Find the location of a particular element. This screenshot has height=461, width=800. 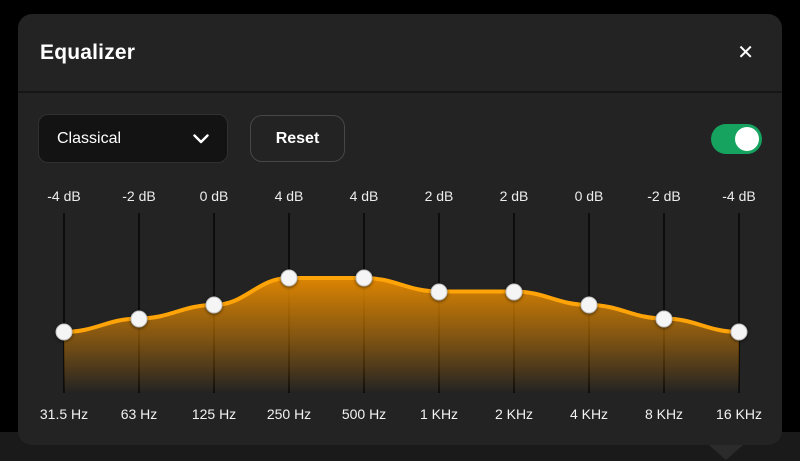

close-icon: ✕ is located at coordinates (745, 52).